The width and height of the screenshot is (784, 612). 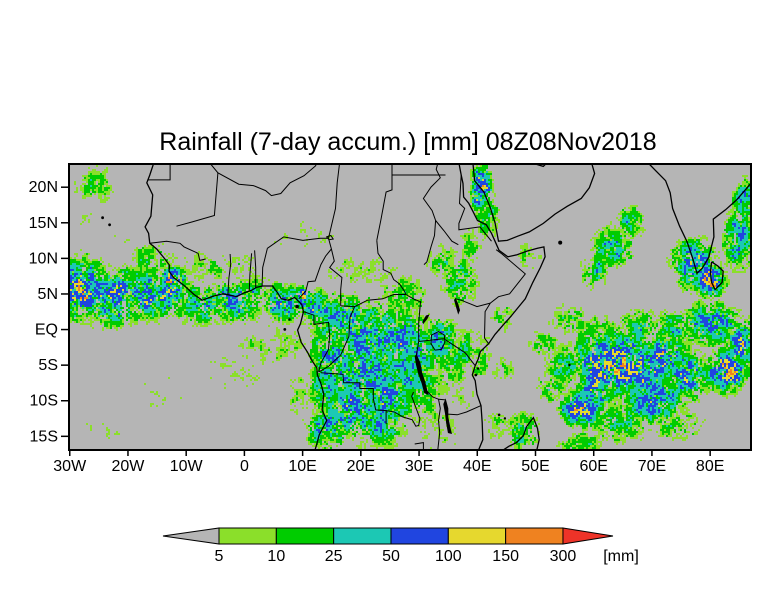 I want to click on lat-tick-label: 10N, so click(x=43, y=258).